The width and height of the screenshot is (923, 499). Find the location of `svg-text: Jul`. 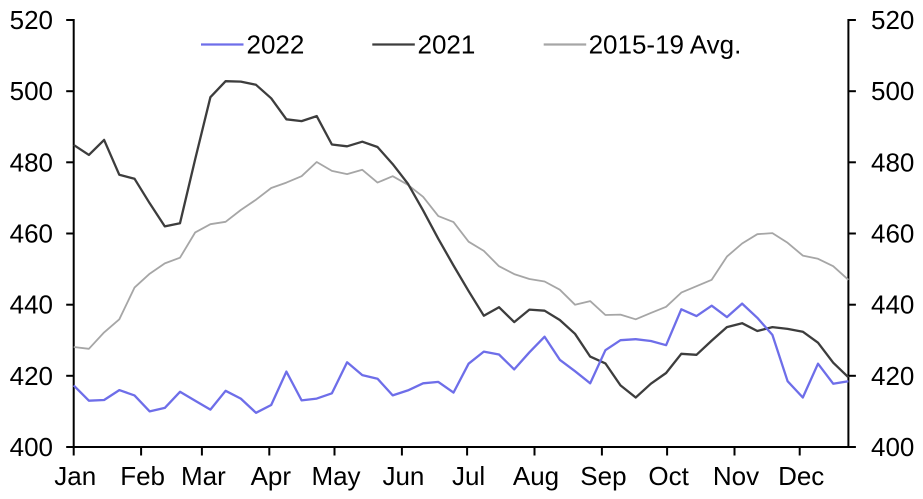

svg-text: Jul is located at coordinates (468, 476).